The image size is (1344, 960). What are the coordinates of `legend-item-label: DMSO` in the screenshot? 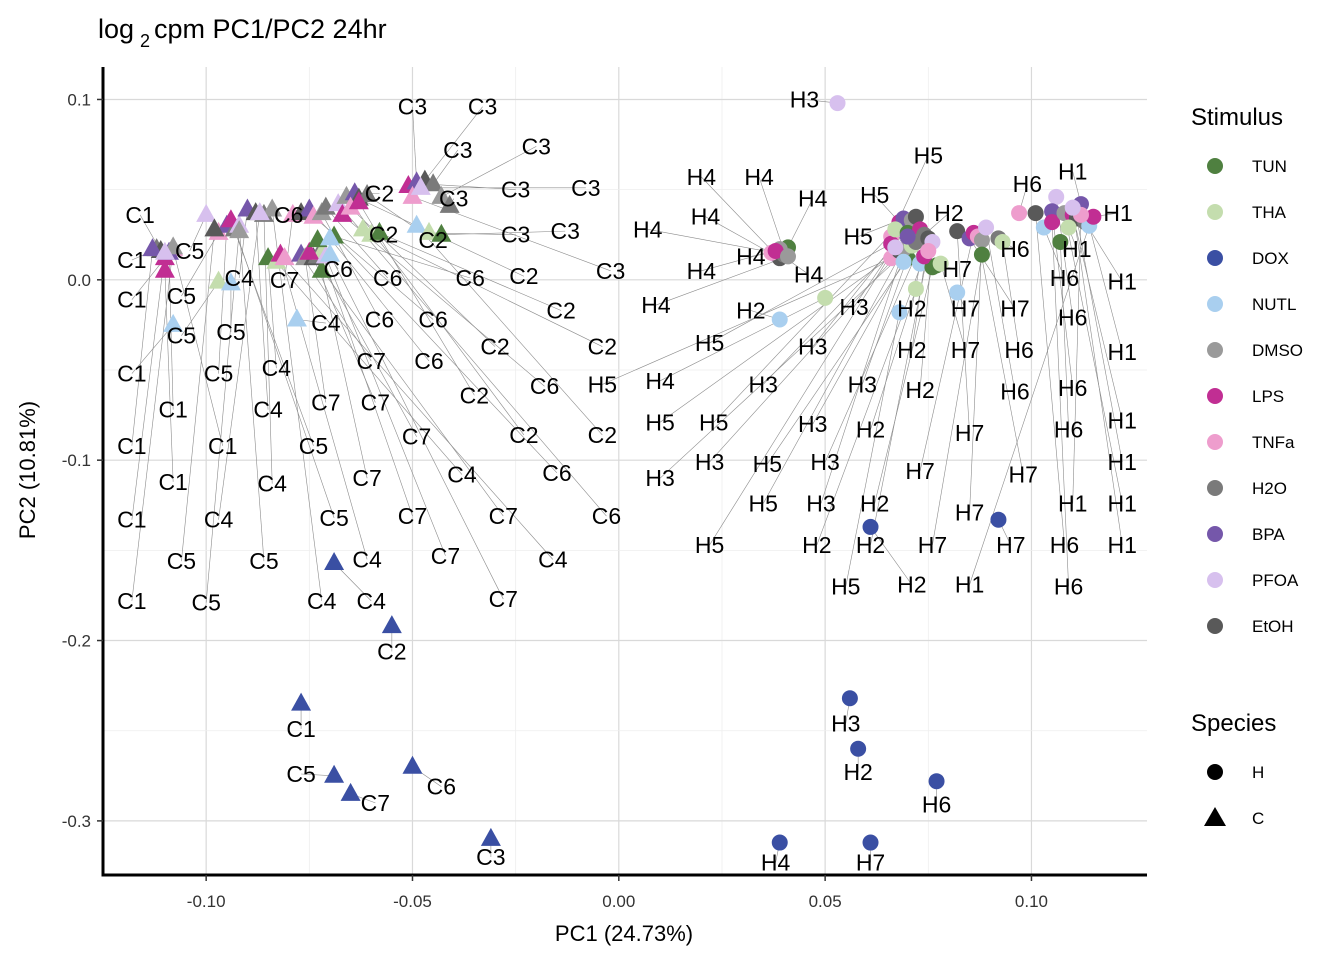 It's located at (1277, 350).